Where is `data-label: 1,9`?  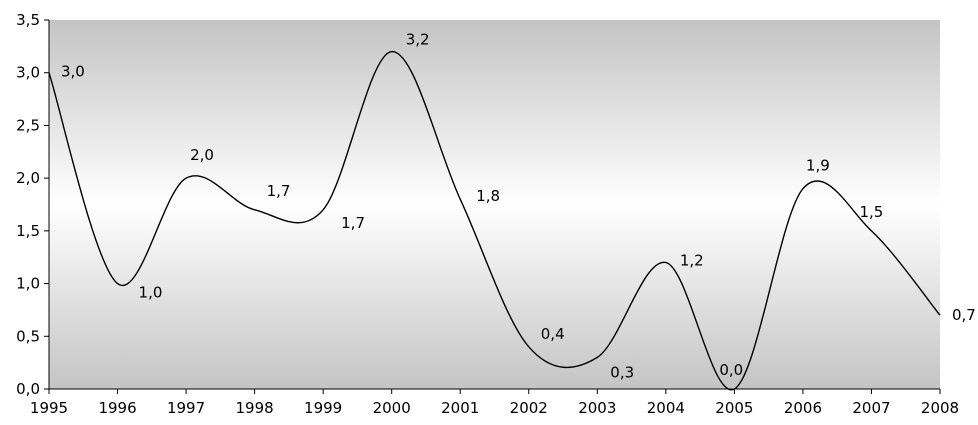 data-label: 1,9 is located at coordinates (818, 166).